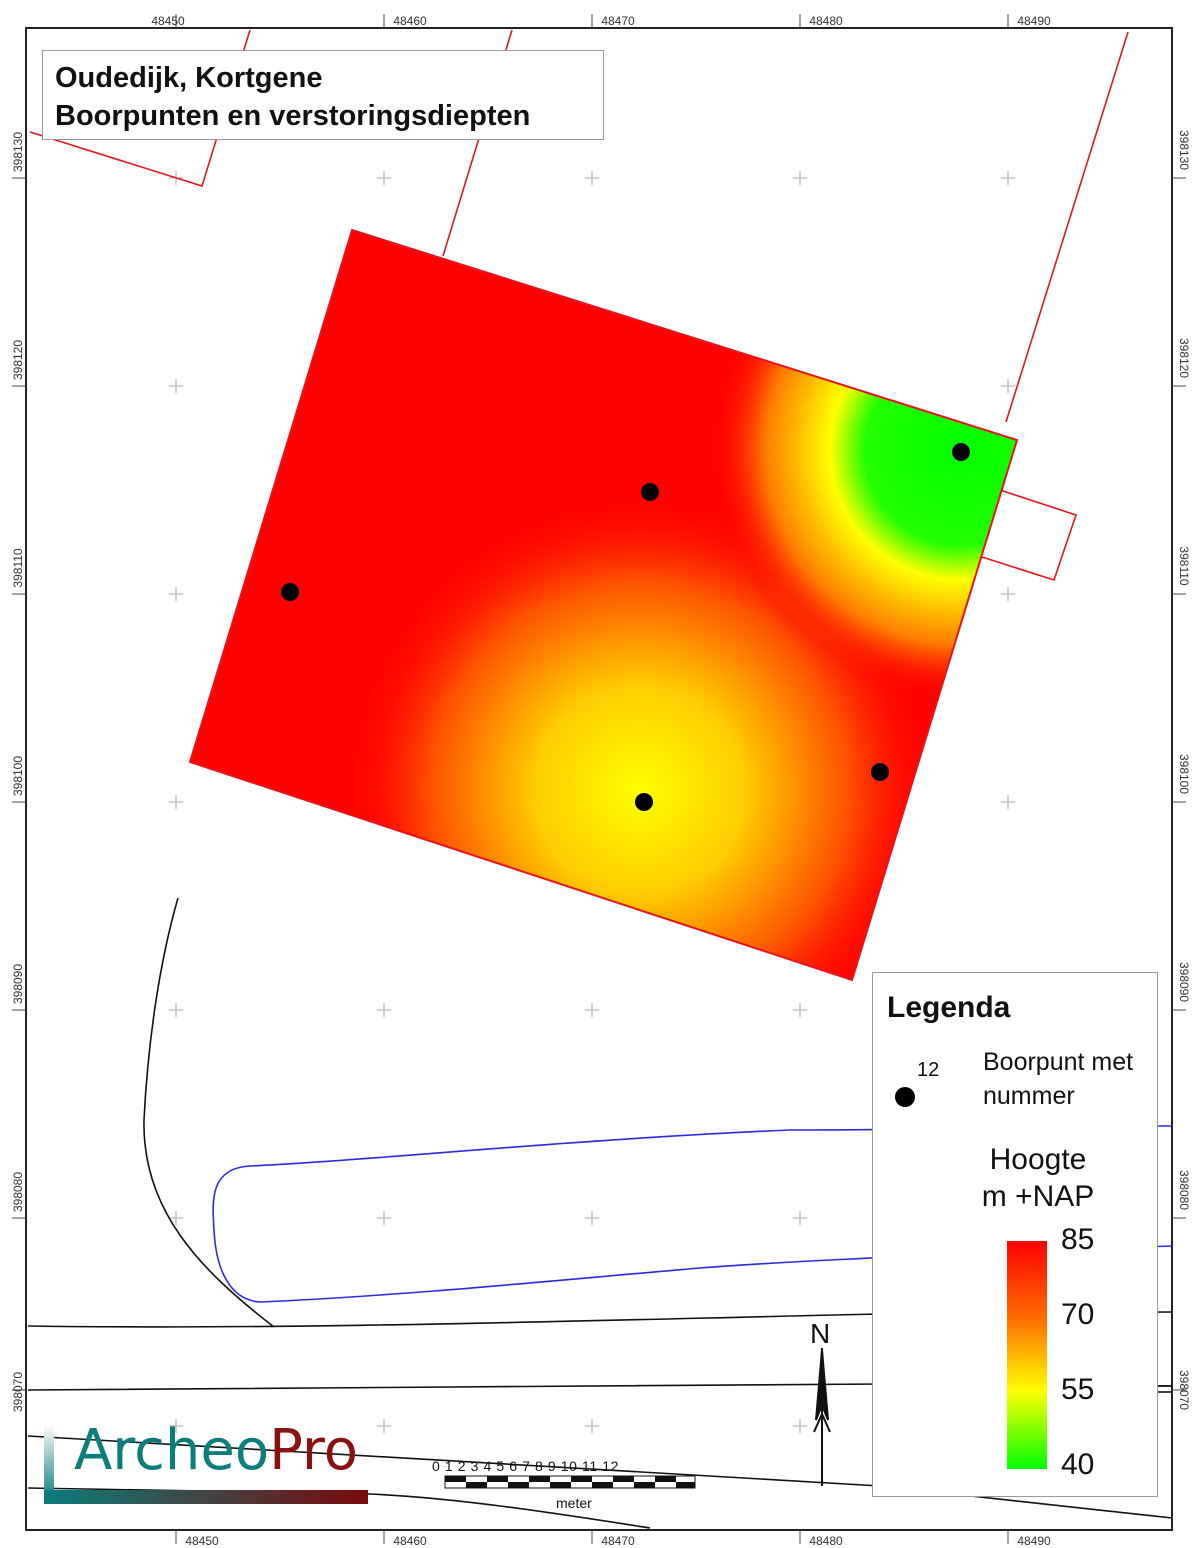 This screenshot has height=1548, width=1192. I want to click on legend-title: Legenda, so click(949, 1007).